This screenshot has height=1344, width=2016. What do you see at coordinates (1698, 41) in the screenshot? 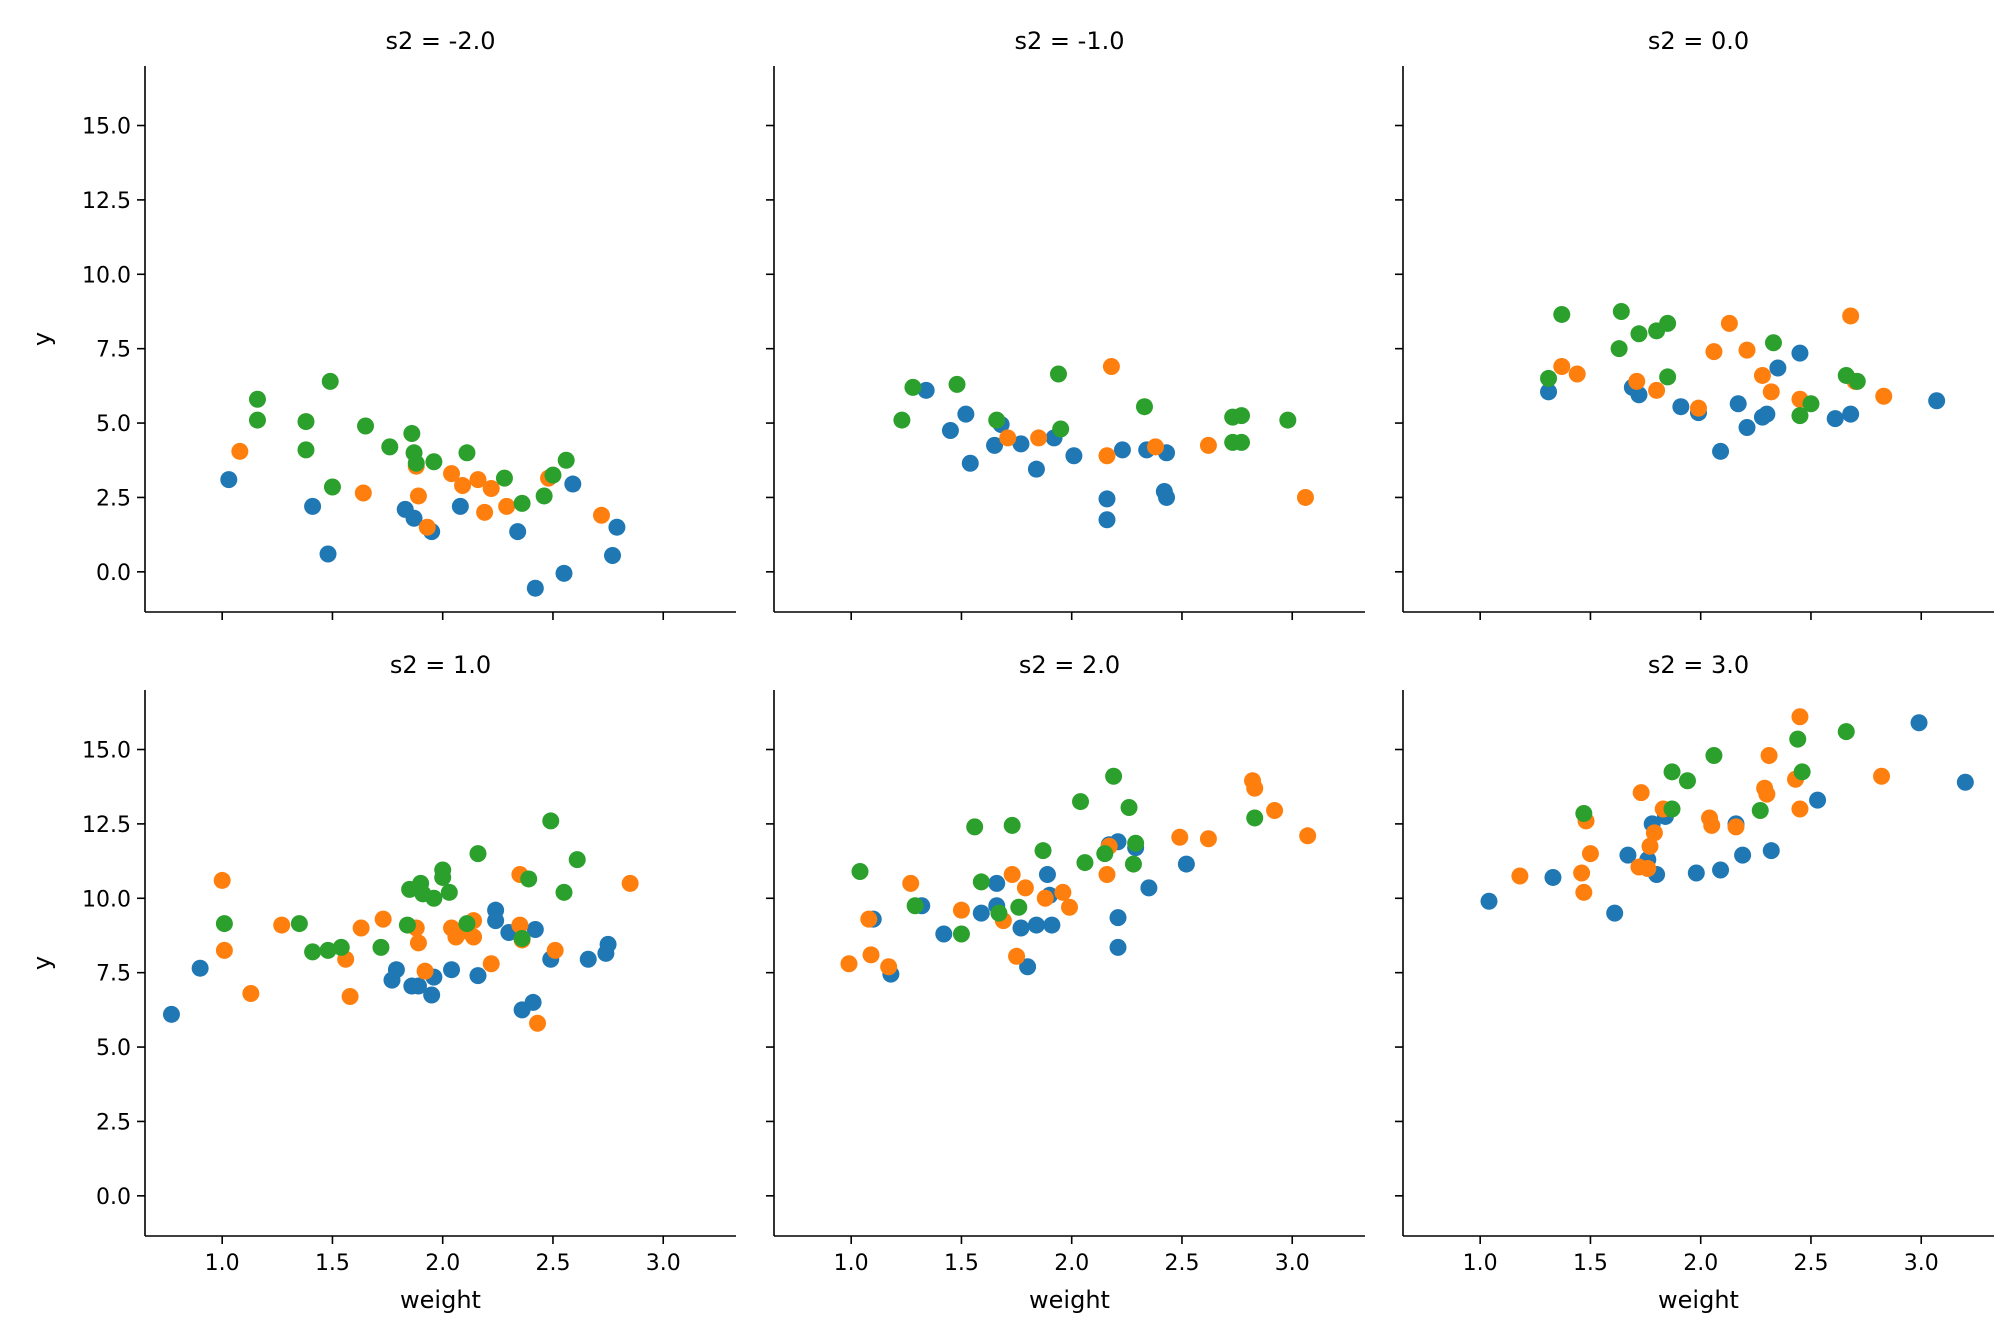
I see `panel-title: s2 = 0.0` at bounding box center [1698, 41].